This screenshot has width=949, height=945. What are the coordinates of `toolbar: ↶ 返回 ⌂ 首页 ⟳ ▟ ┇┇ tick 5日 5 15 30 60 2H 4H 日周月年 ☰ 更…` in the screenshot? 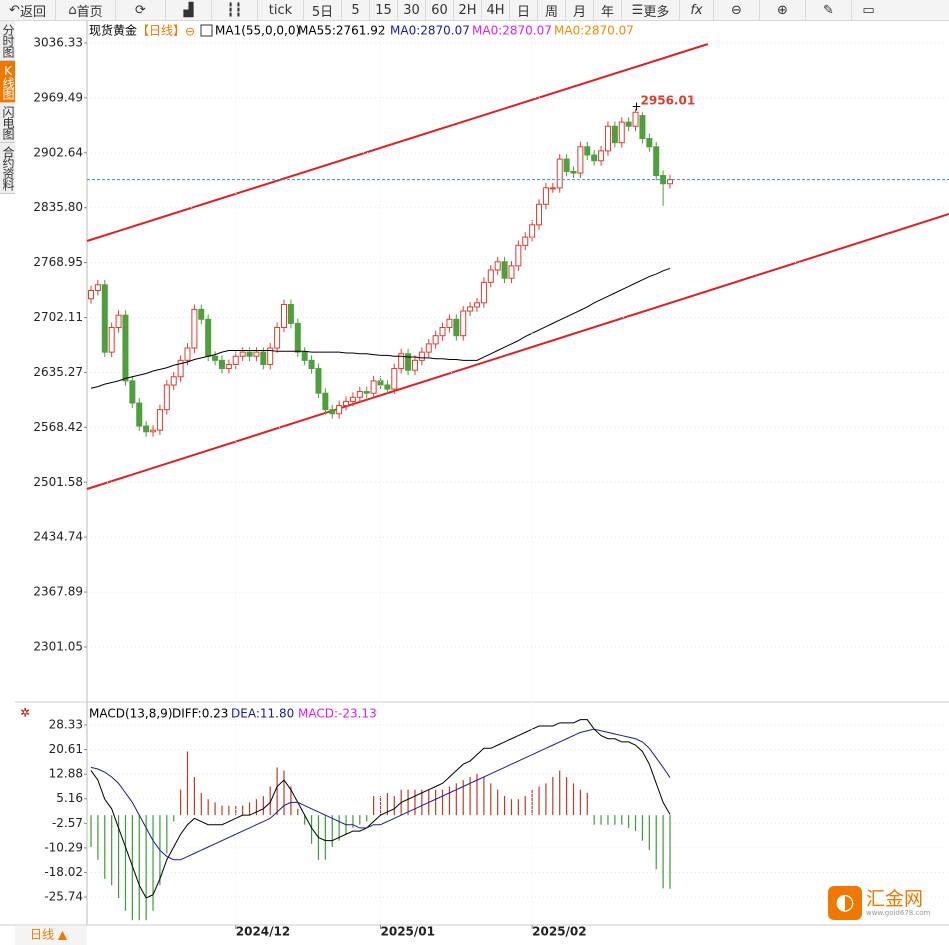 It's located at (474, 10).